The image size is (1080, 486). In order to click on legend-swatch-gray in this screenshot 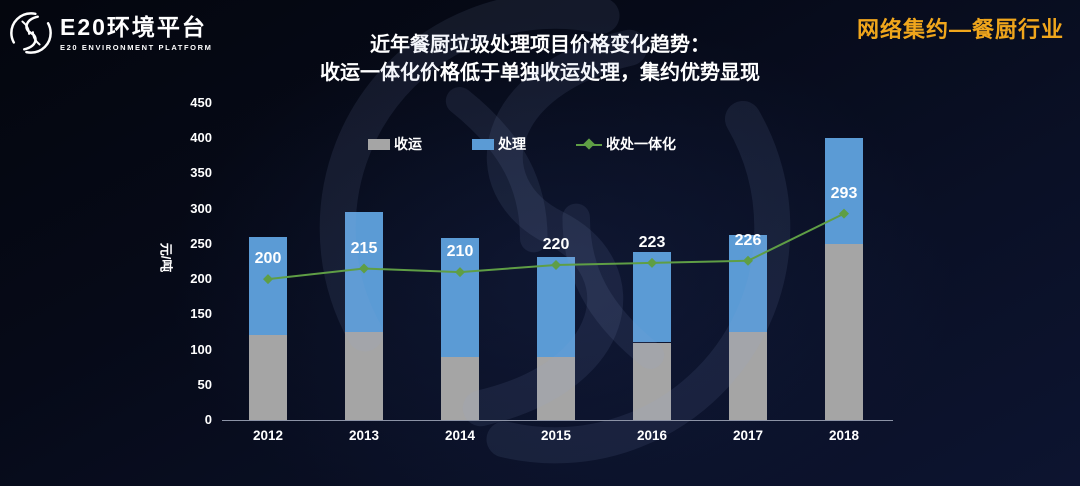, I will do `click(379, 144)`.